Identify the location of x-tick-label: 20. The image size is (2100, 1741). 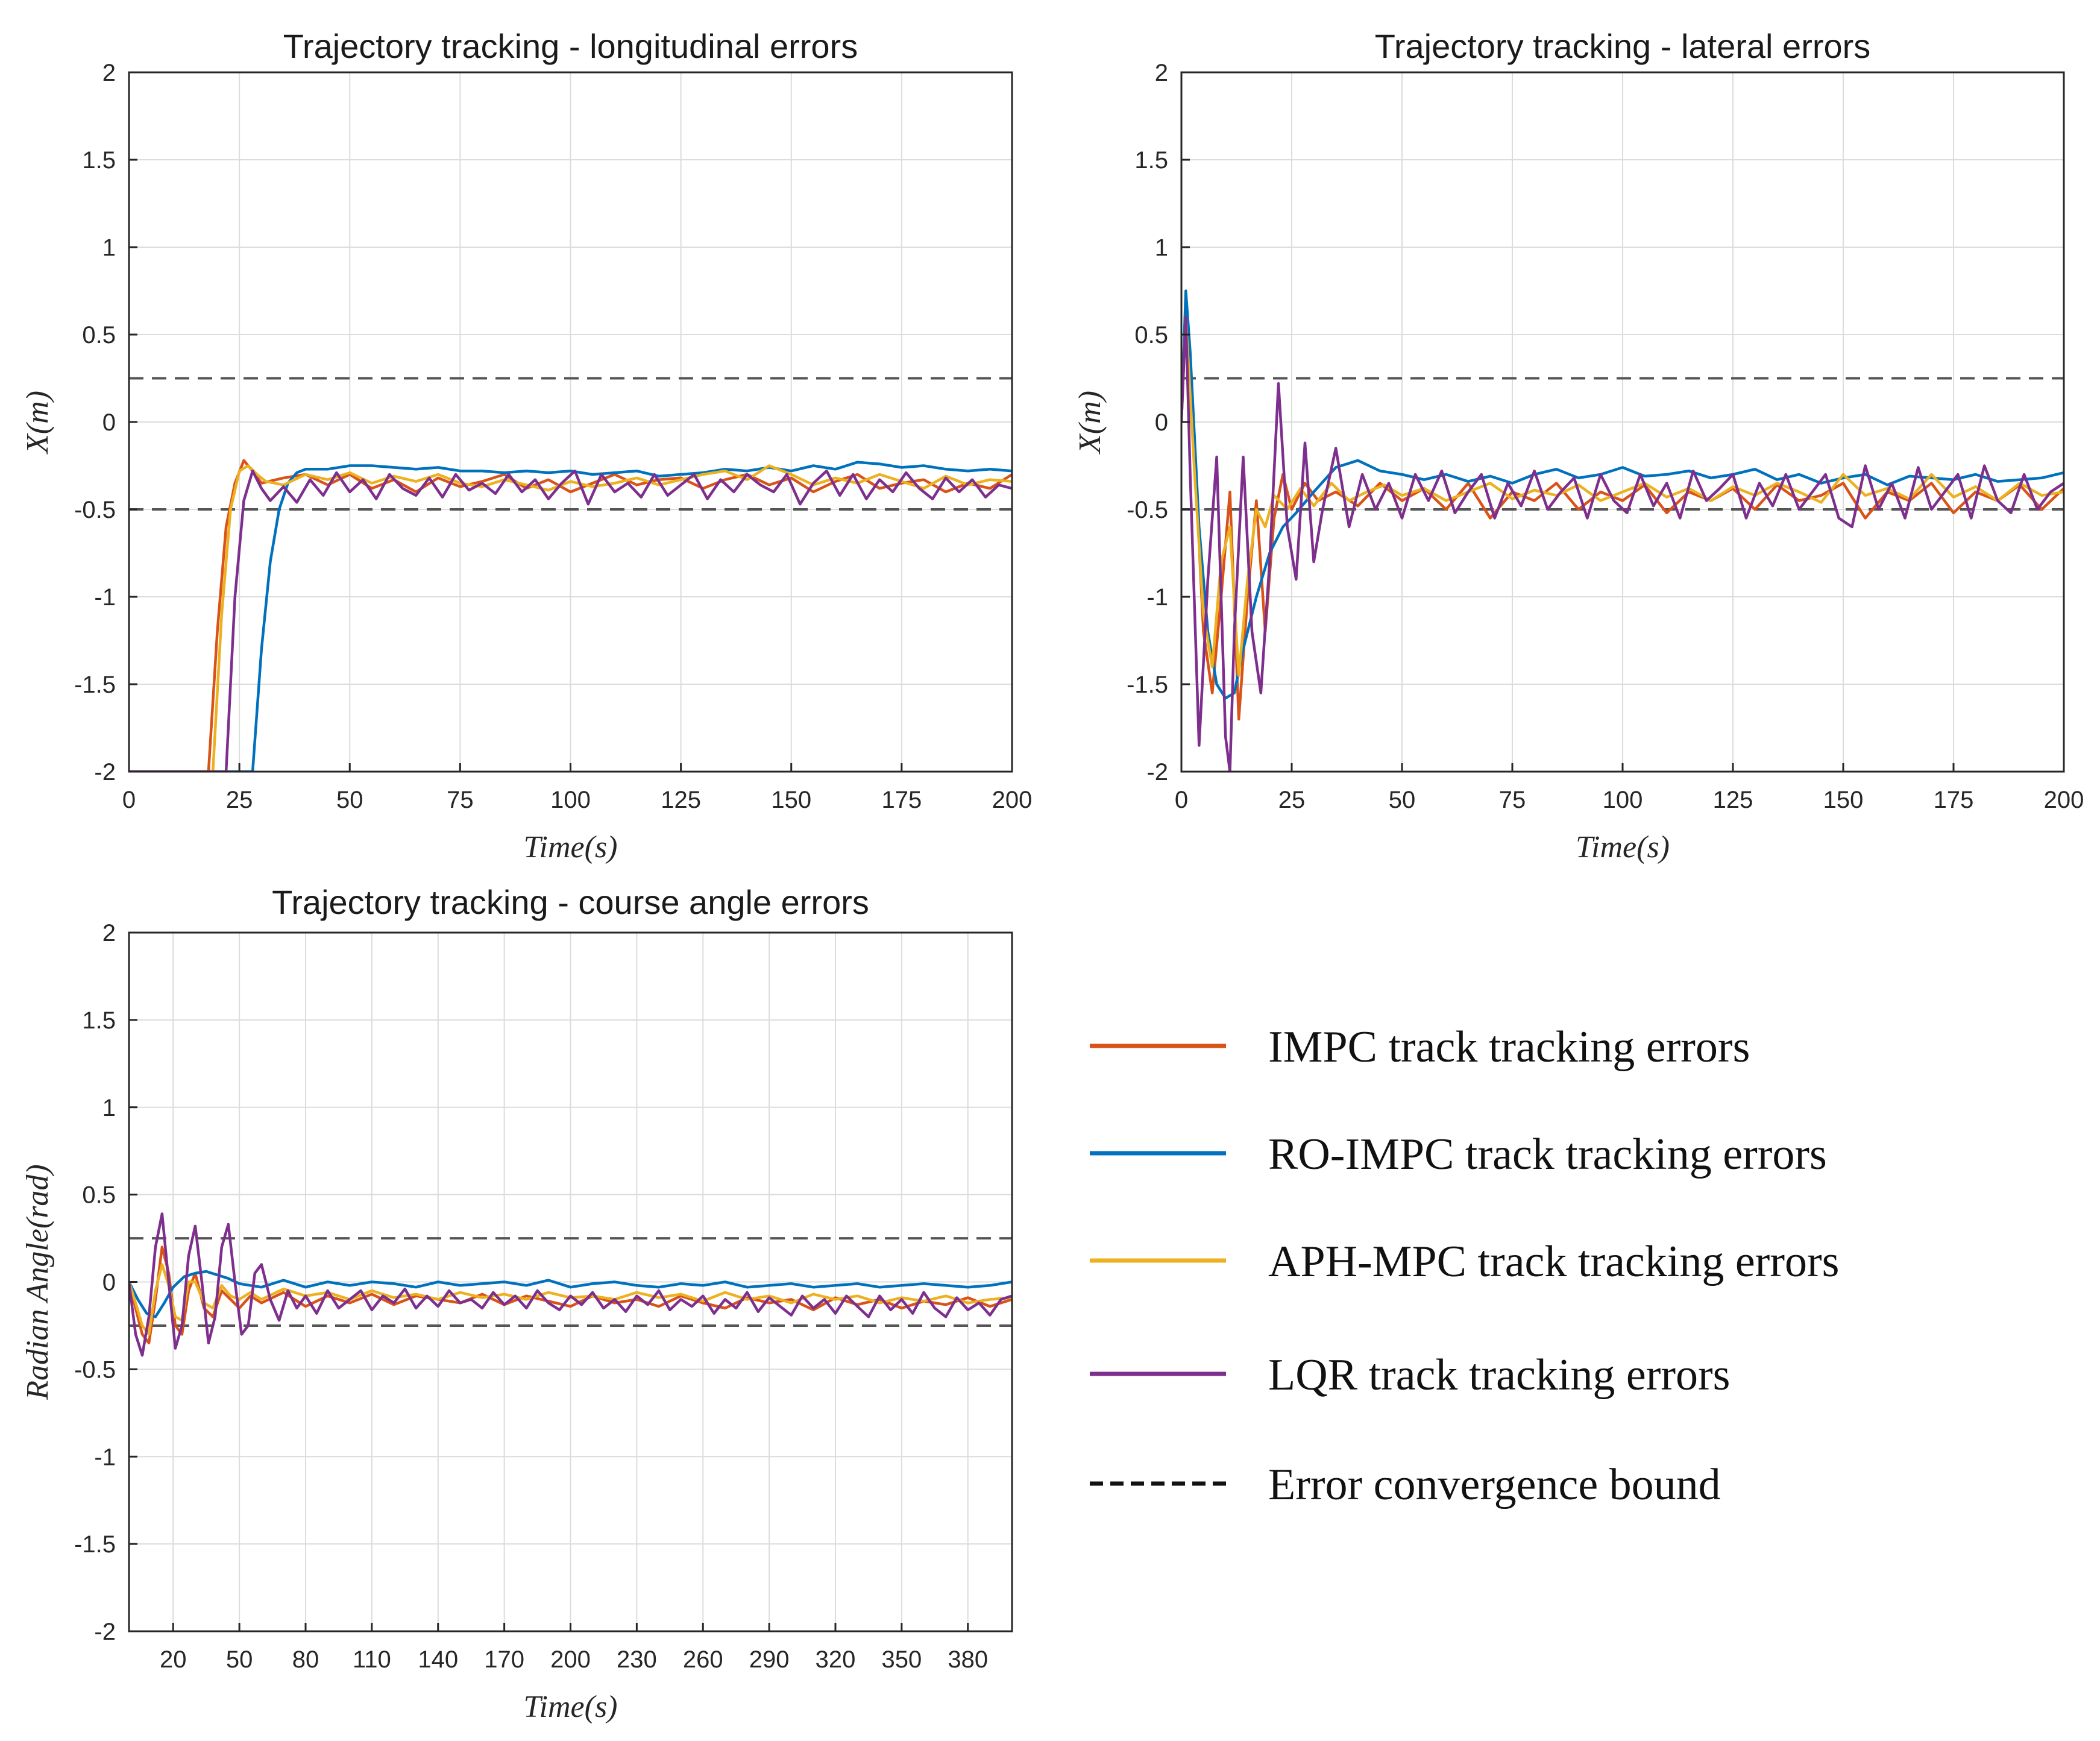
(173, 1659).